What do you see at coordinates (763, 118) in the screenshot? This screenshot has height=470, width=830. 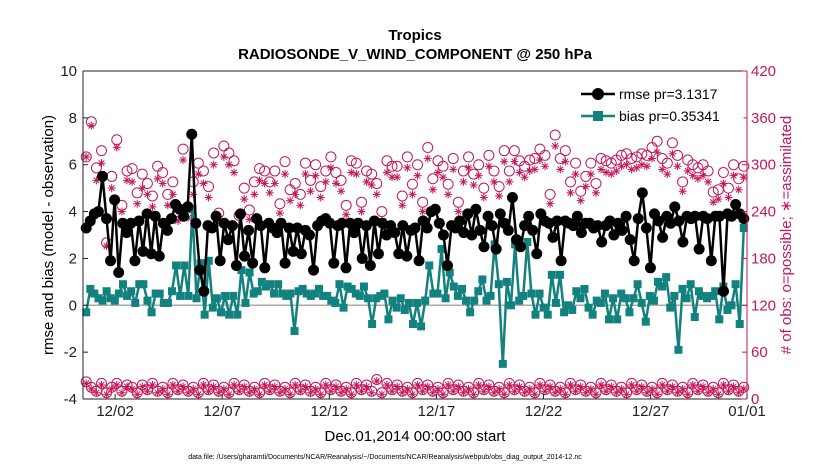 I see `y-right-tick-label: 360` at bounding box center [763, 118].